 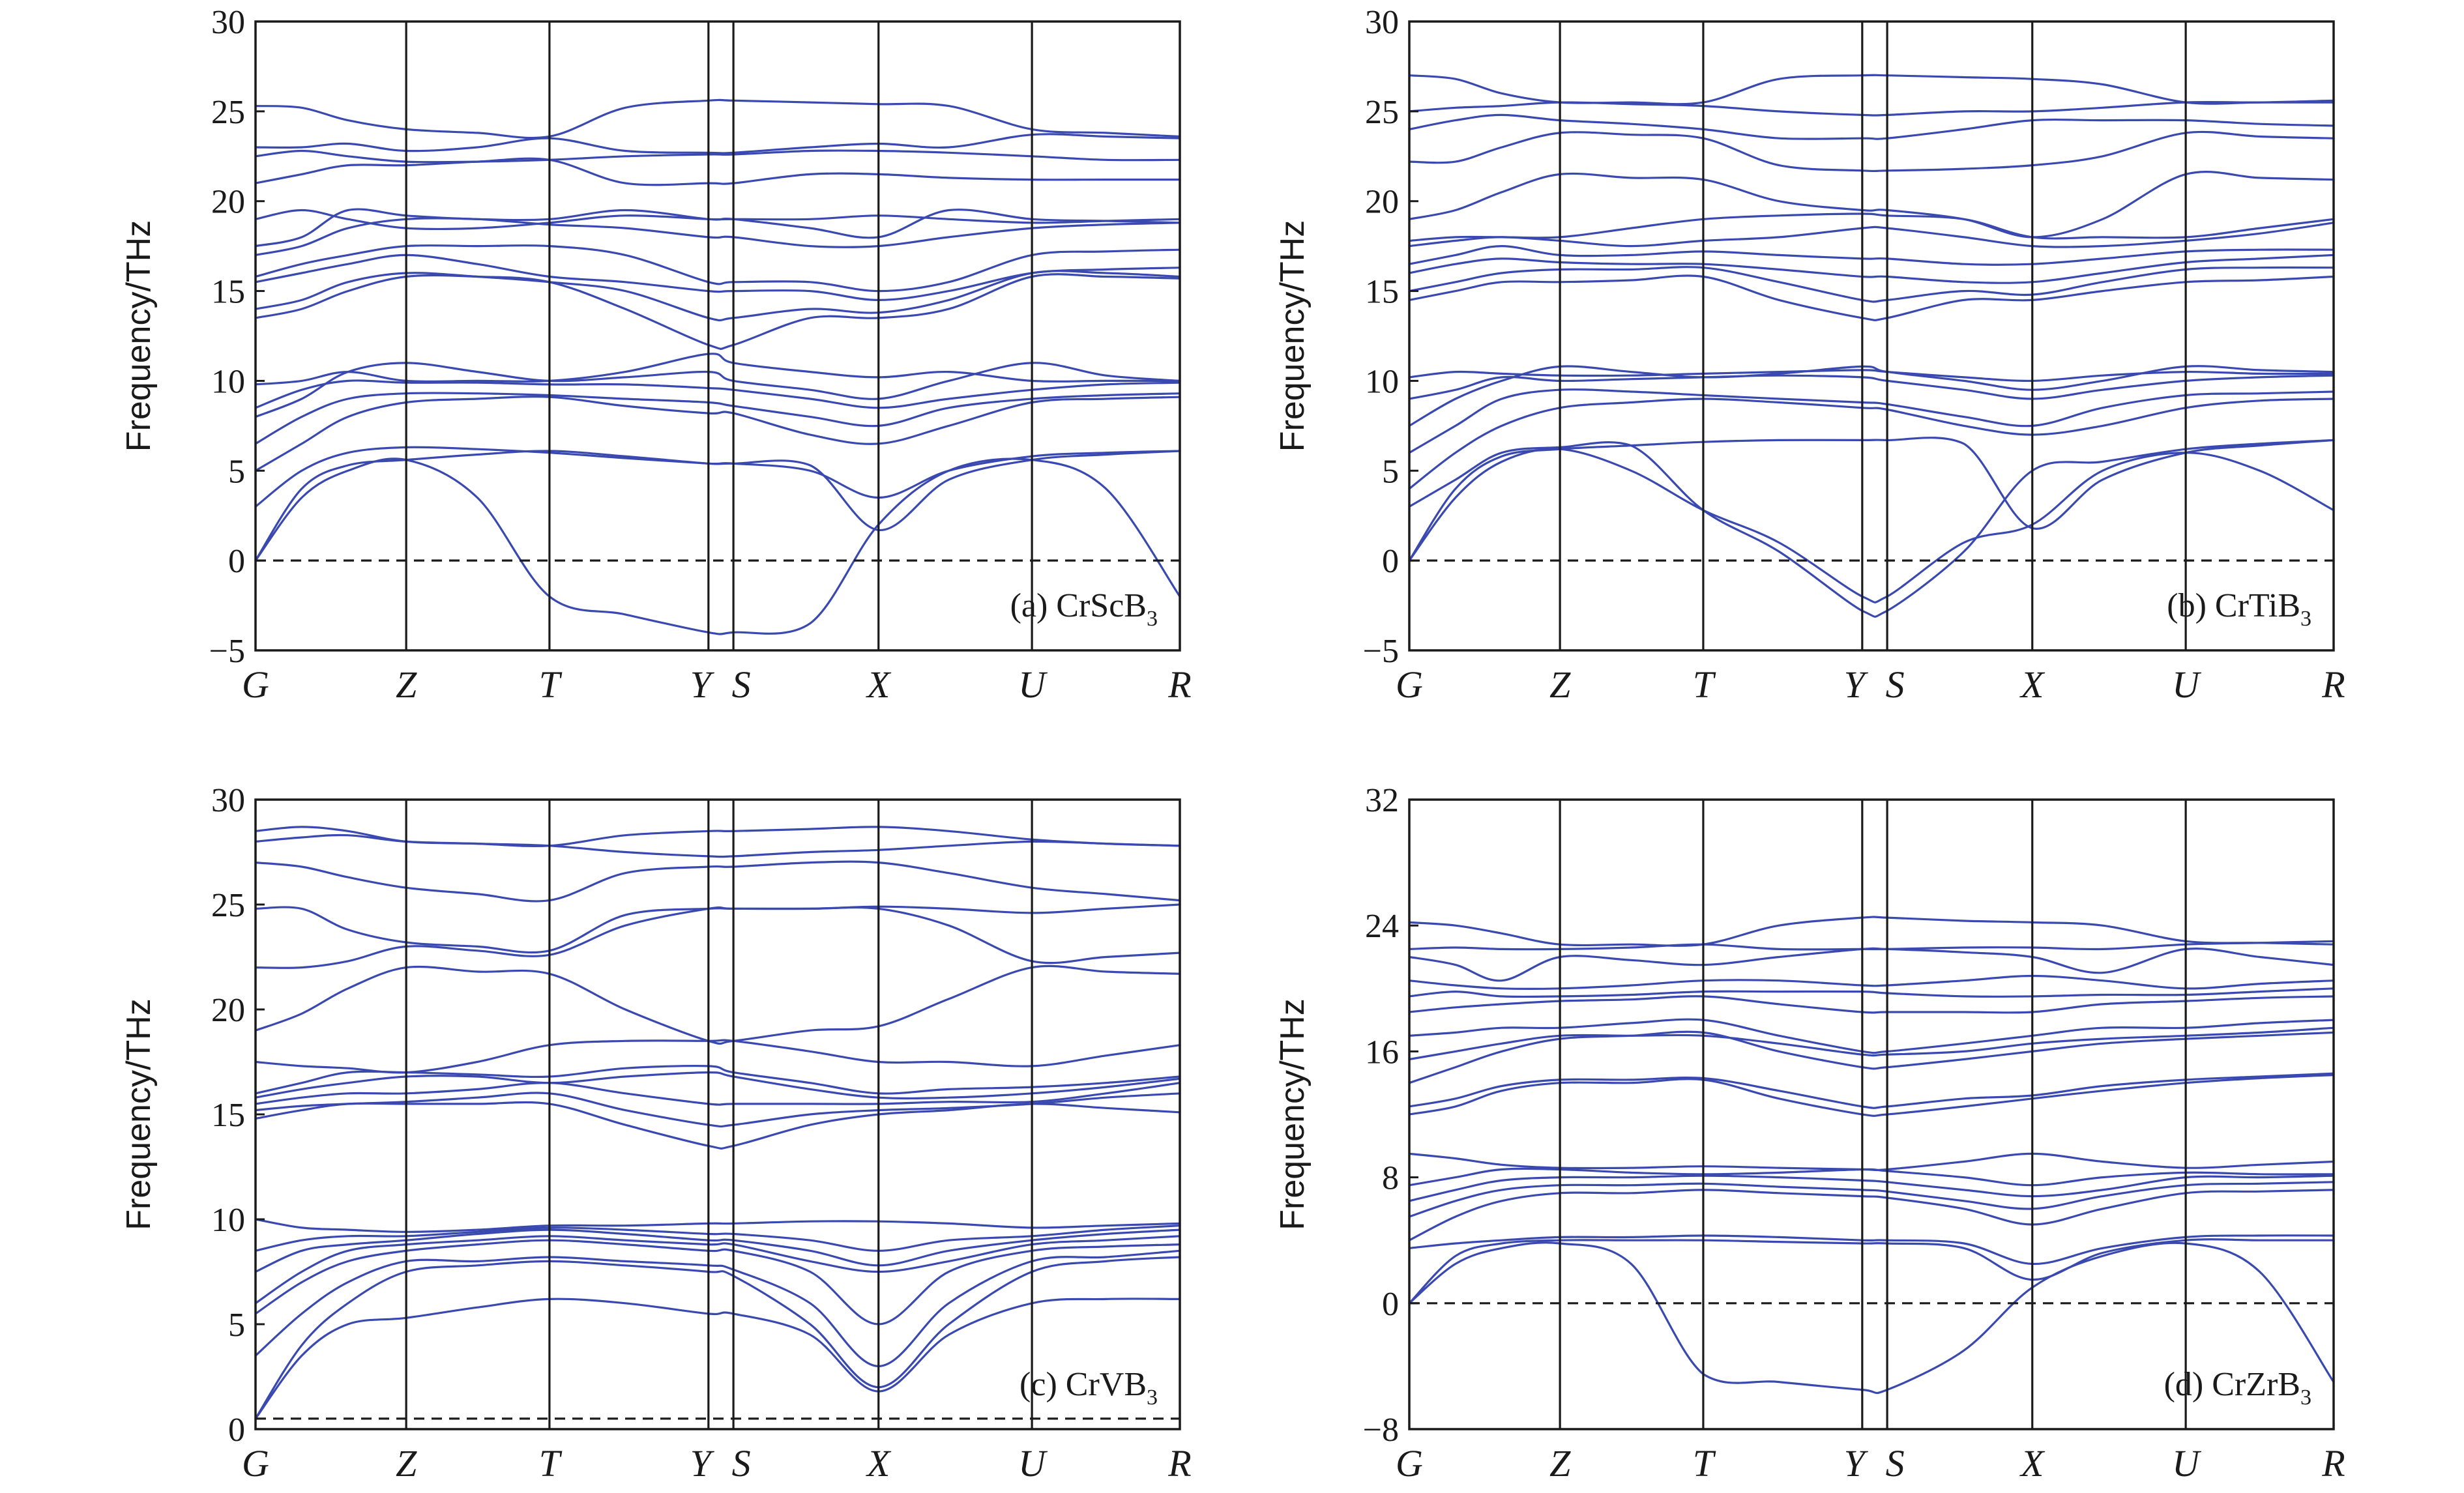 What do you see at coordinates (1390, 1178) in the screenshot?
I see `y-tick-label: 8` at bounding box center [1390, 1178].